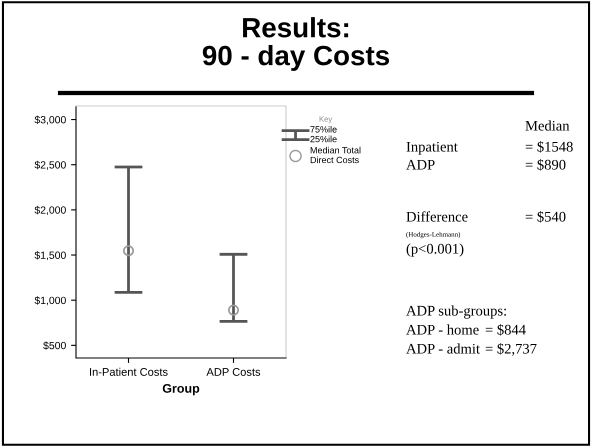 The width and height of the screenshot is (592, 447). What do you see at coordinates (129, 372) in the screenshot?
I see `x-tick-label: In-Patient Costs` at bounding box center [129, 372].